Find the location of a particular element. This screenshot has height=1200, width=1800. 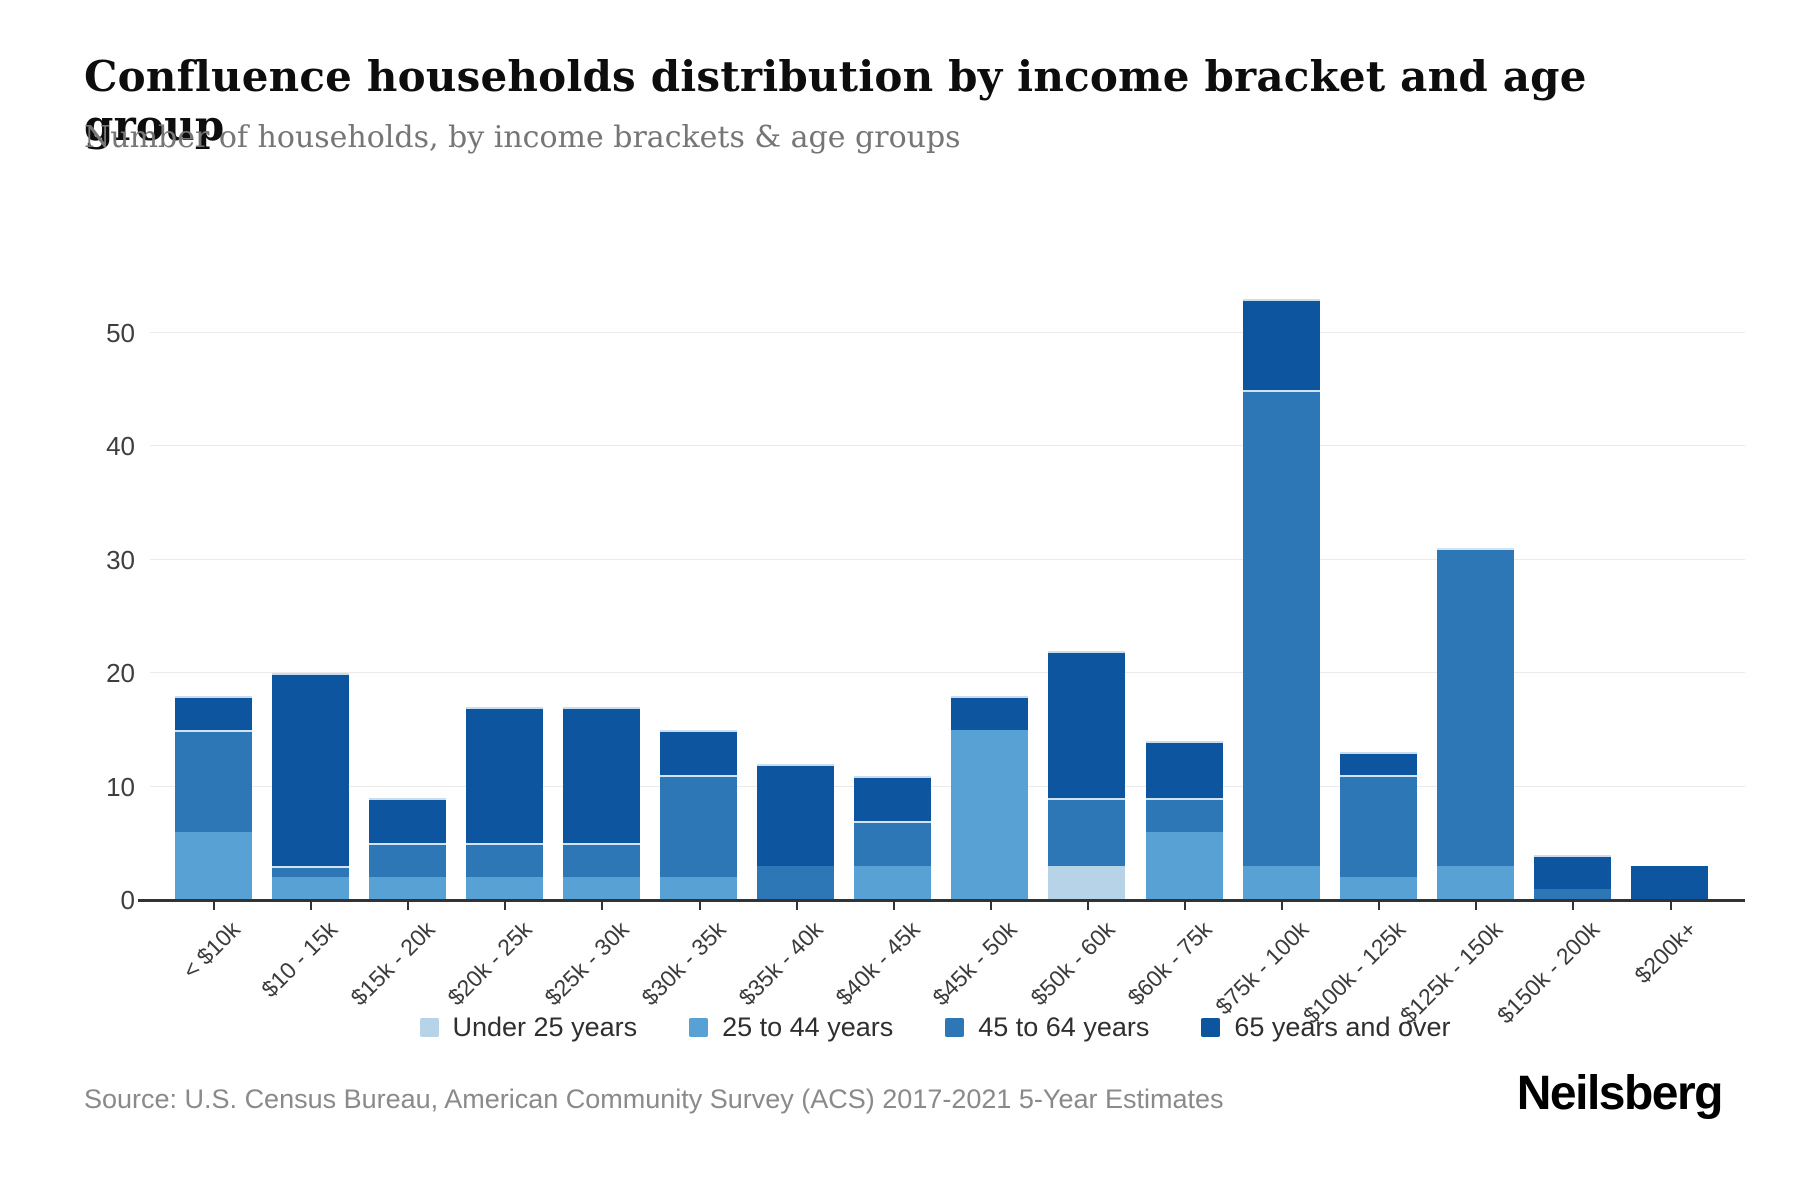

bar-$200k+ is located at coordinates (1669, 883).